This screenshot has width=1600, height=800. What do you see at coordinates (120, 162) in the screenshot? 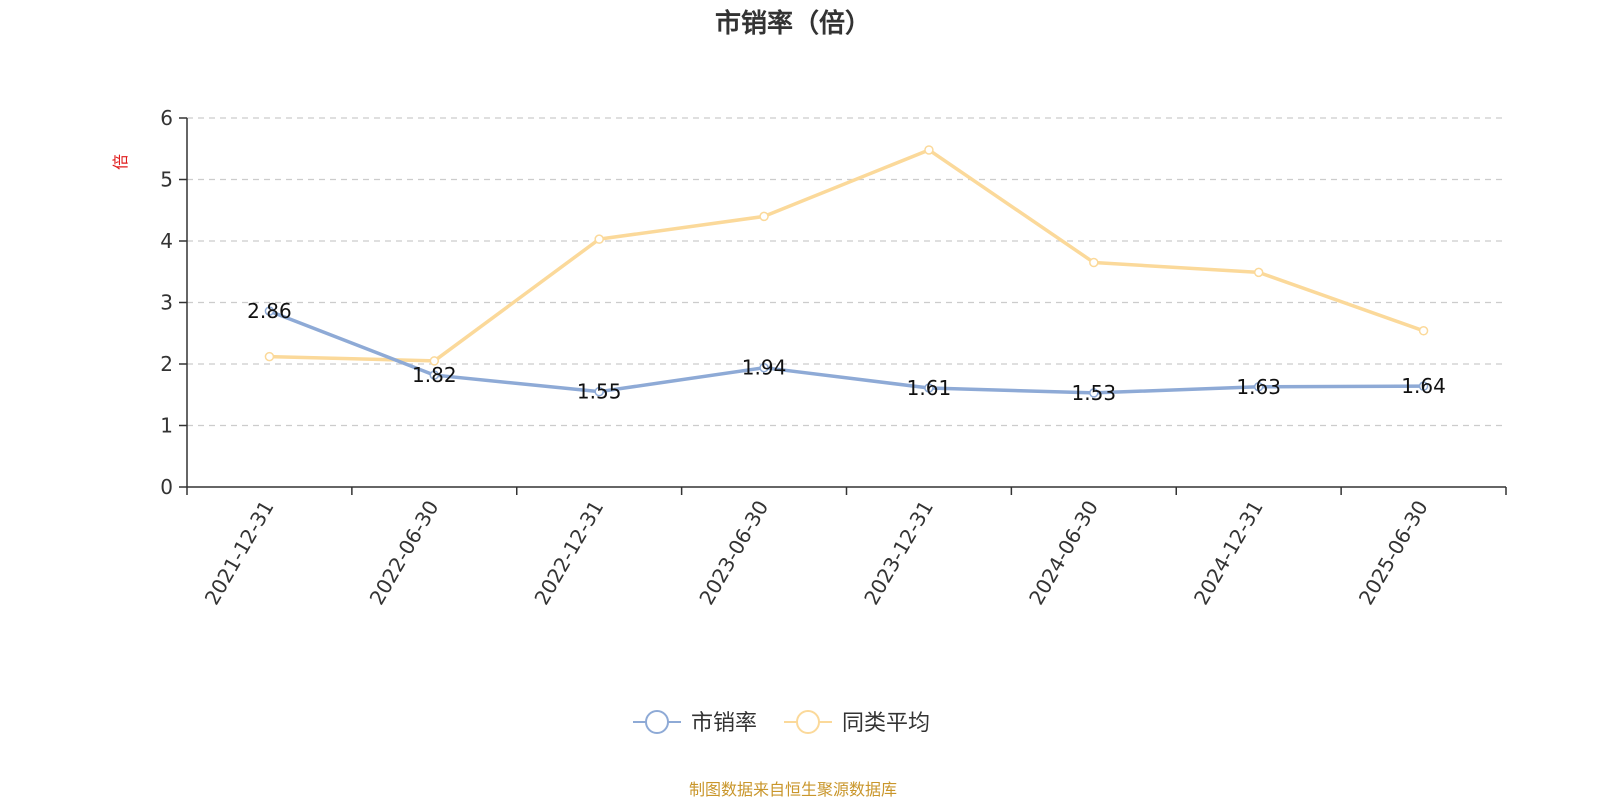
I see `y-axis-unit: 倍` at bounding box center [120, 162].